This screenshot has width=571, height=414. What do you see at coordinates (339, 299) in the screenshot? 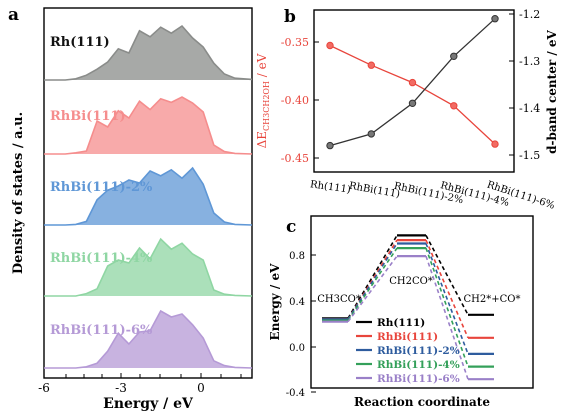
I see `state-label: CH3CO*` at bounding box center [339, 299].